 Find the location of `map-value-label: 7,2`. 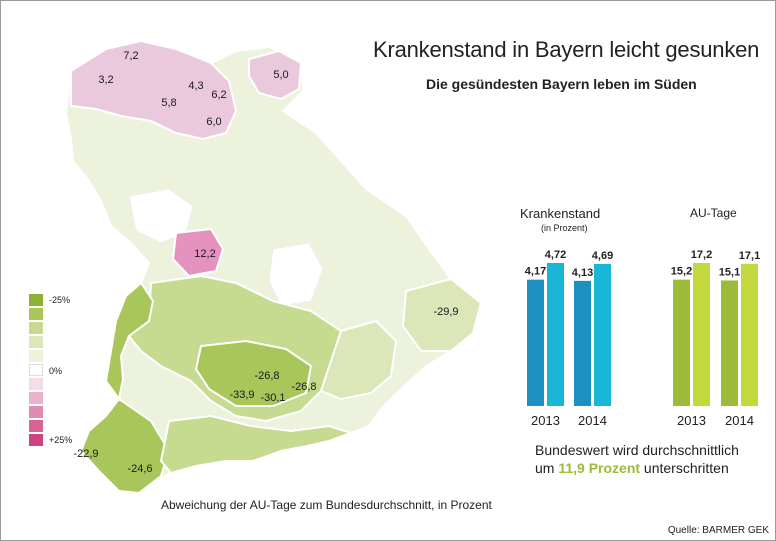

map-value-label: 7,2 is located at coordinates (130, 56).